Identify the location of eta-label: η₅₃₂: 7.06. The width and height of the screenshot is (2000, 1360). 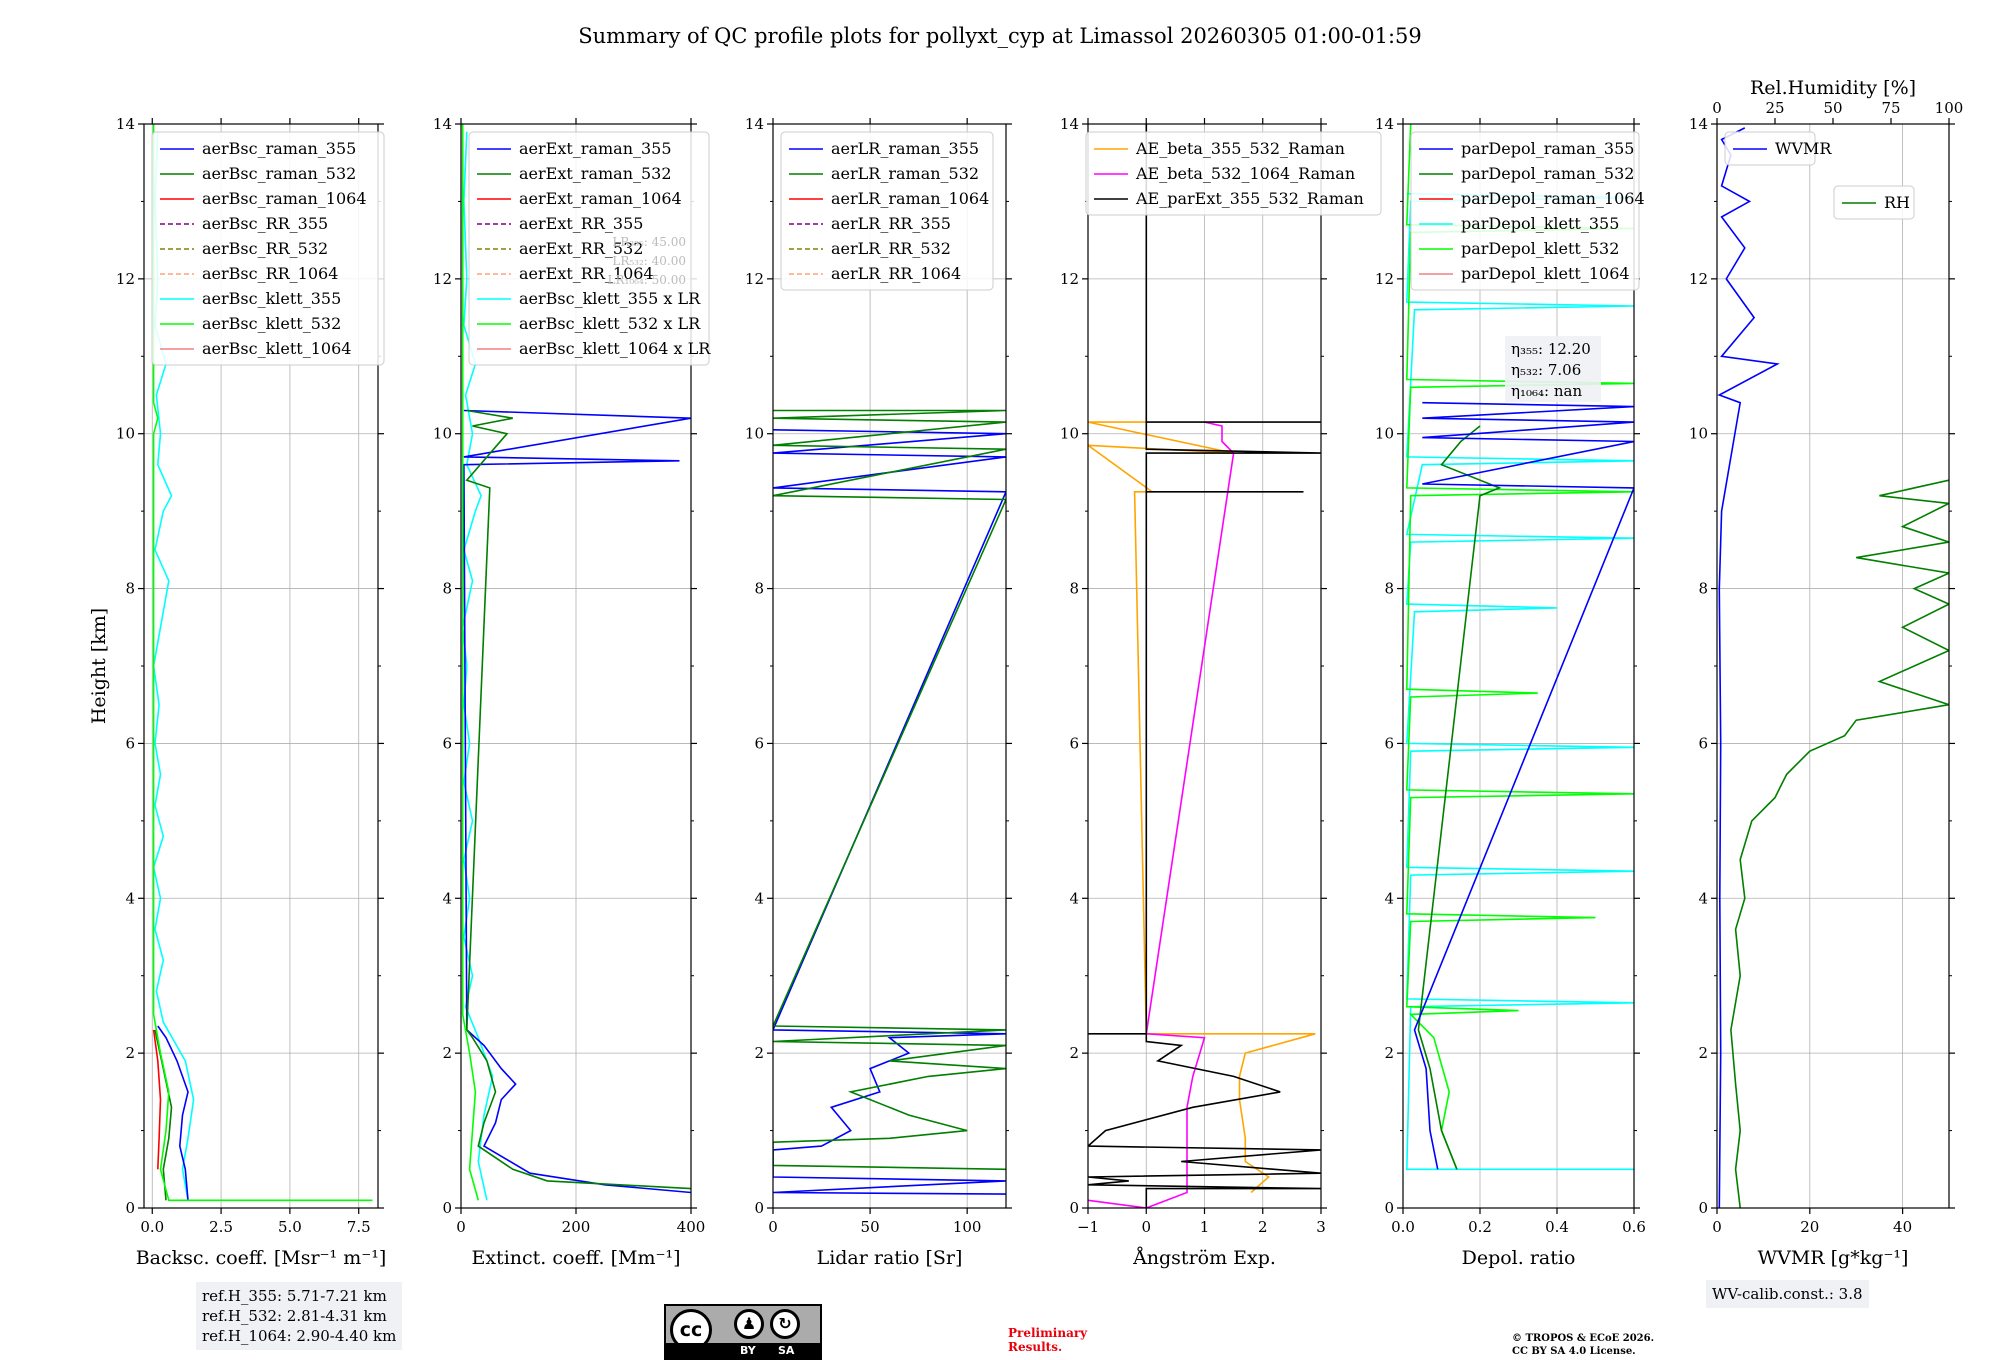
(1546, 370).